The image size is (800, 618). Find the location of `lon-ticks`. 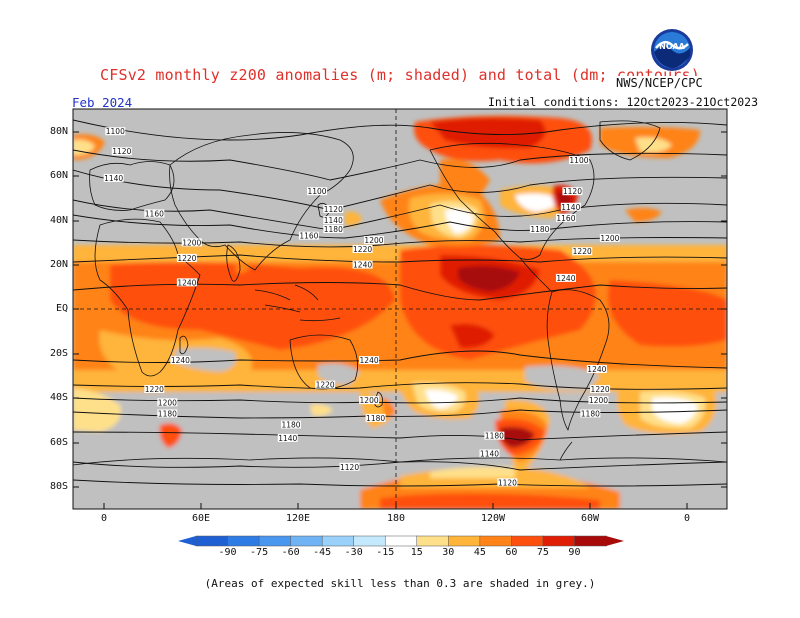

lon-ticks is located at coordinates (395, 506).